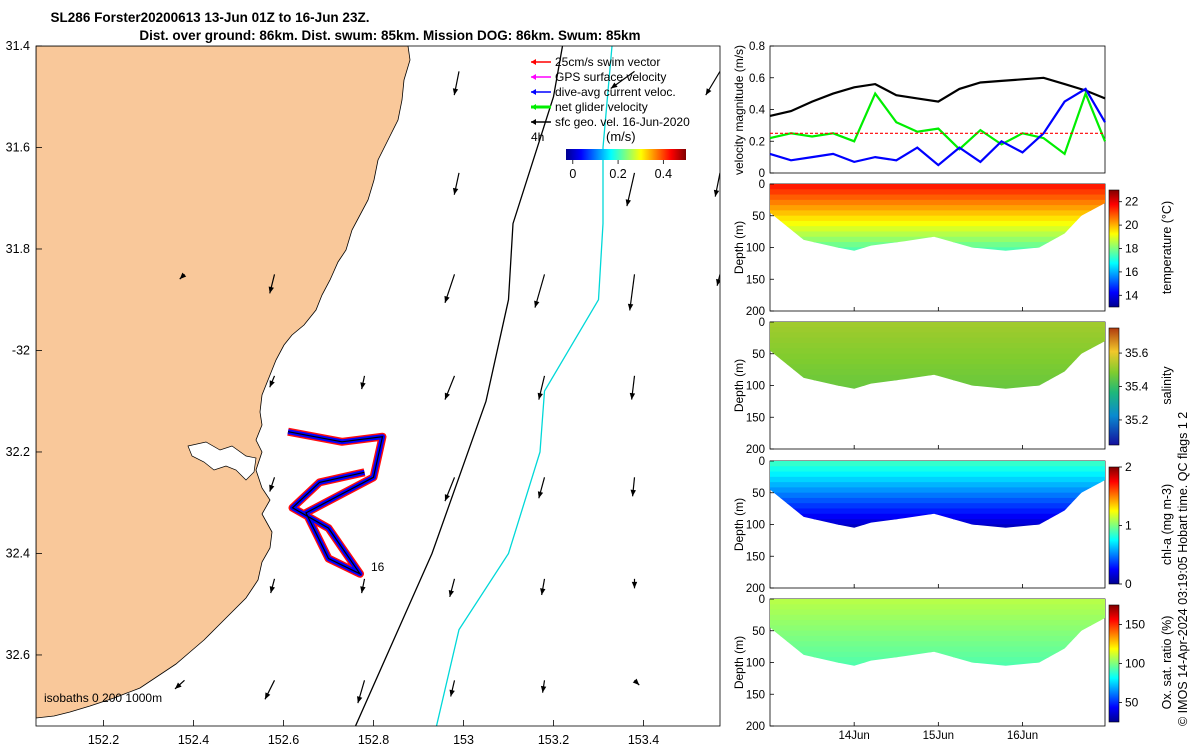 The height and width of the screenshot is (750, 1200). I want to click on colorbar-tick-label: 1, so click(1128, 526).